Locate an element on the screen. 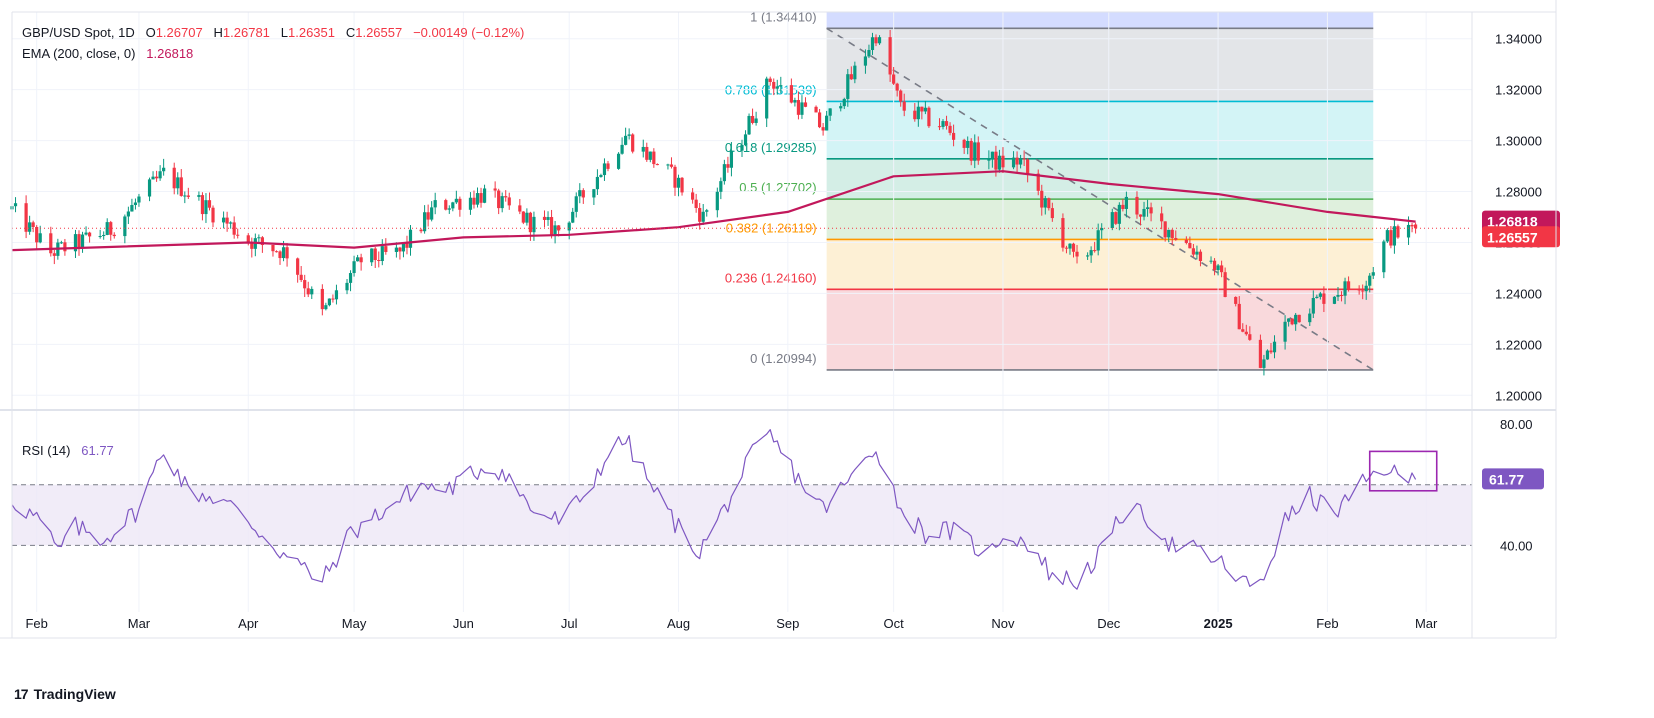 This screenshot has width=1654, height=718. price-tick-label: 1.24000 is located at coordinates (1518, 293).